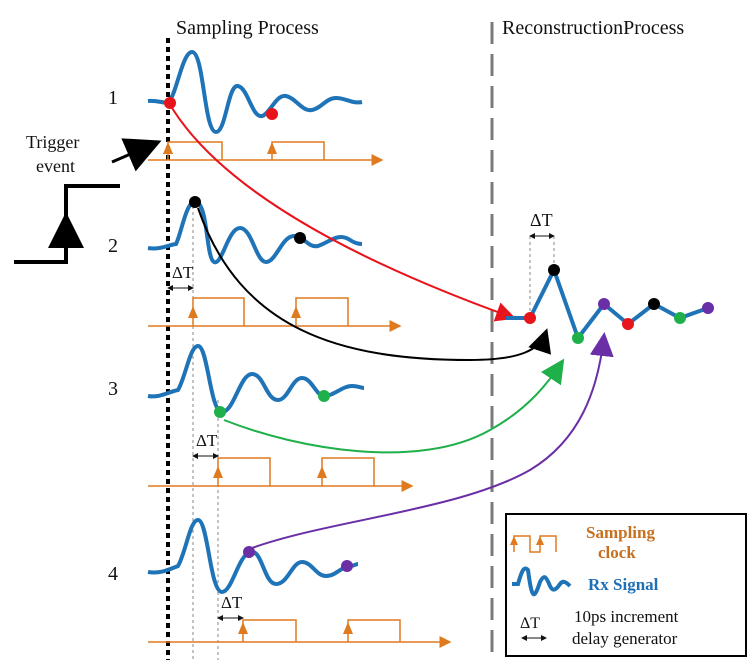  I want to click on legend-delta-label: ΔT, so click(530, 623).